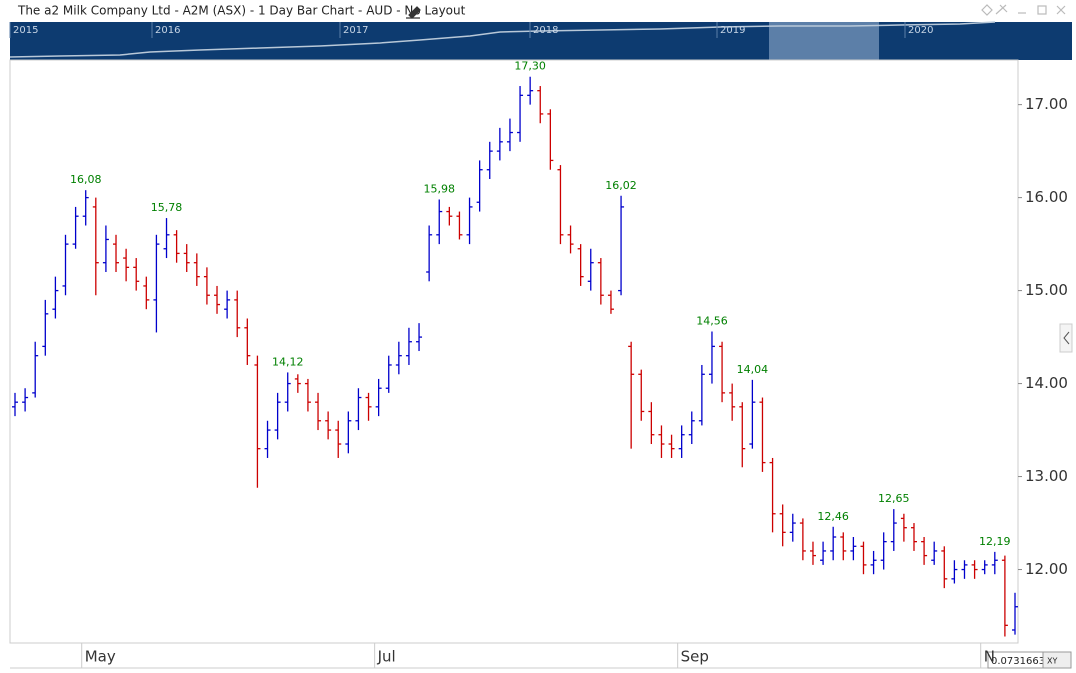 This screenshot has width=1076, height=673. Describe the element at coordinates (1046, 383) in the screenshot. I see `y-tick-label: 14.00` at that location.